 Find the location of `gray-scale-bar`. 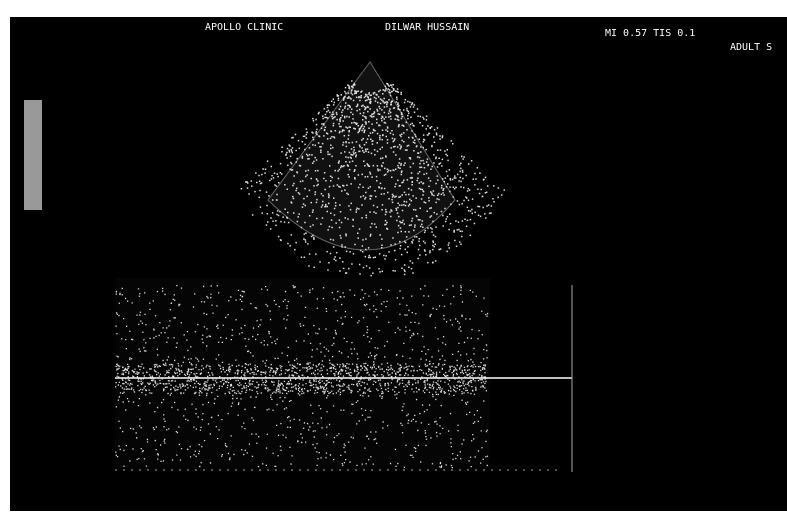

gray-scale-bar is located at coordinates (33, 155).